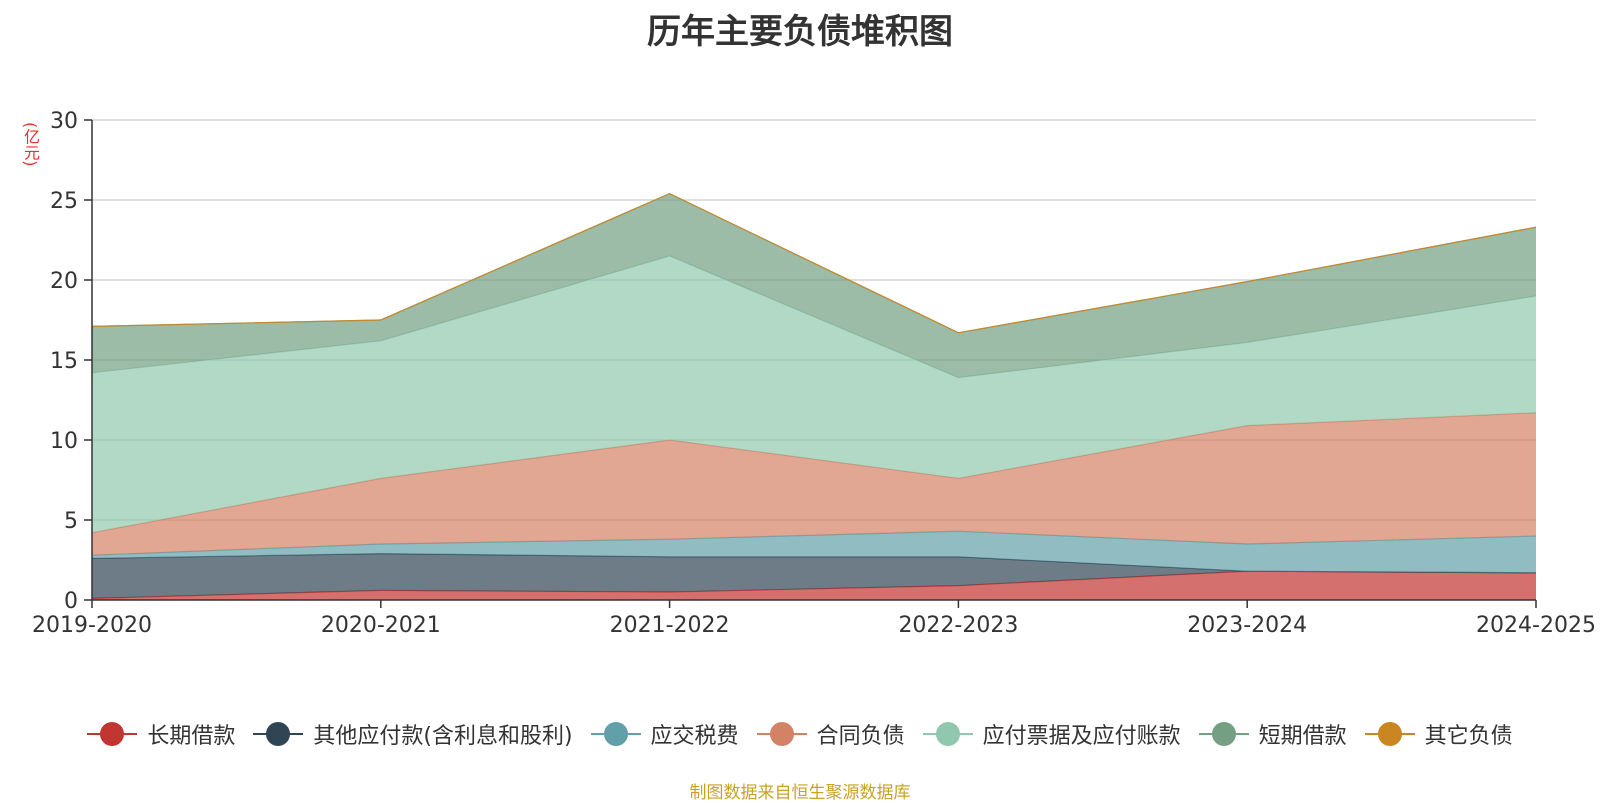  Describe the element at coordinates (64, 201) in the screenshot. I see `y-tick-label: 25` at that location.